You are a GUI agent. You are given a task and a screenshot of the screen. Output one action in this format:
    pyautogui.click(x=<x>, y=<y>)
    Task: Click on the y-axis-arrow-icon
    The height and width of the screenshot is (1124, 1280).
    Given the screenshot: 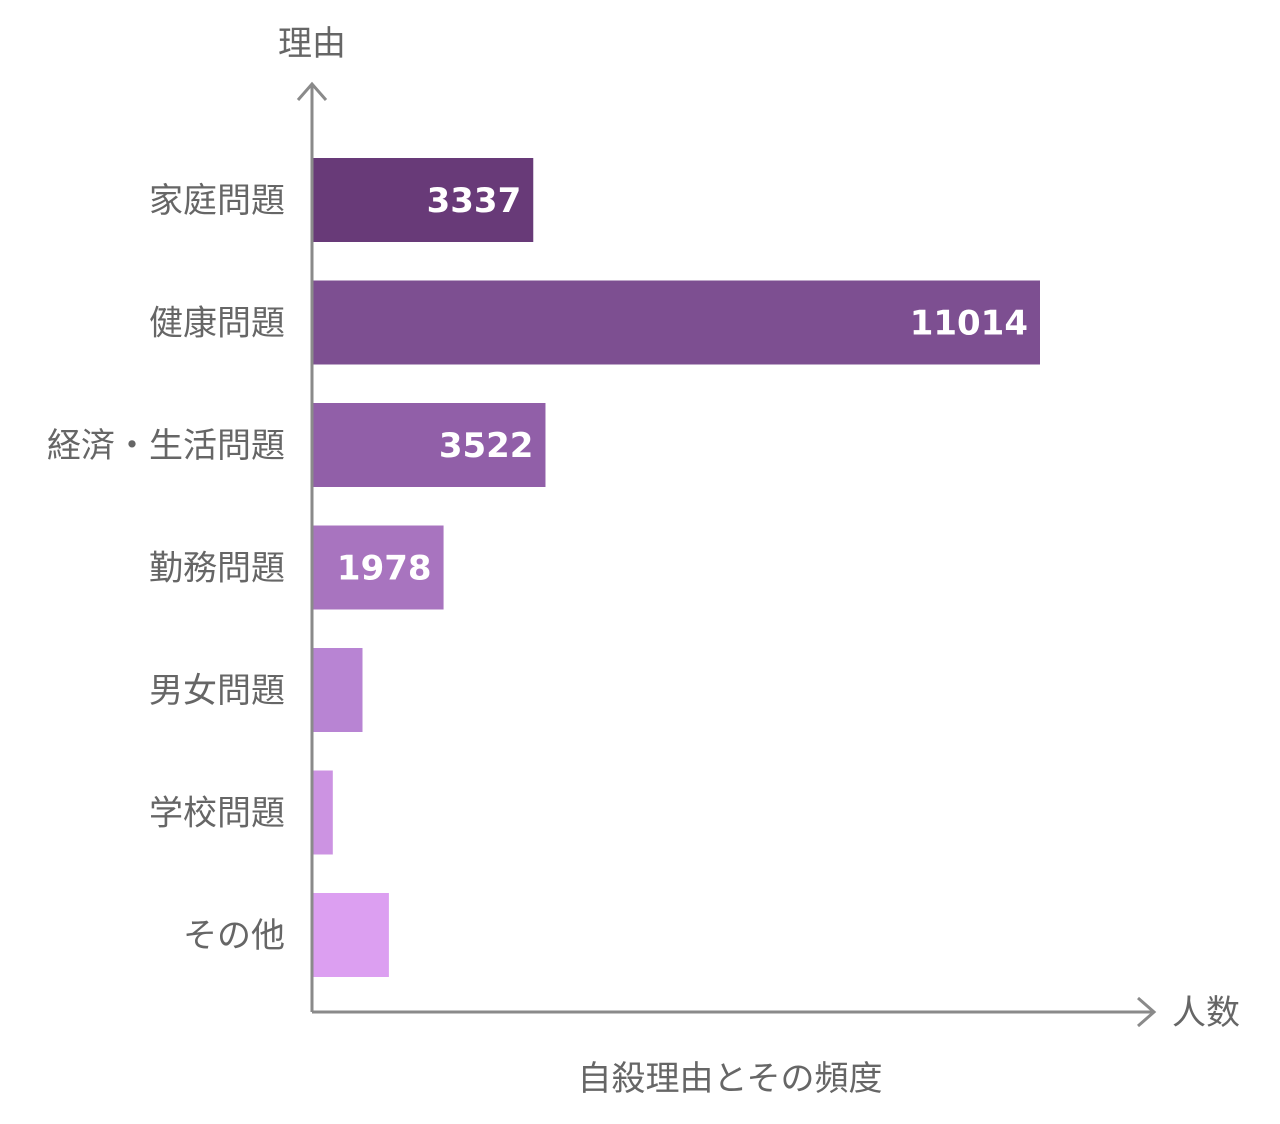 What is the action you would take?
    pyautogui.click(x=312, y=91)
    